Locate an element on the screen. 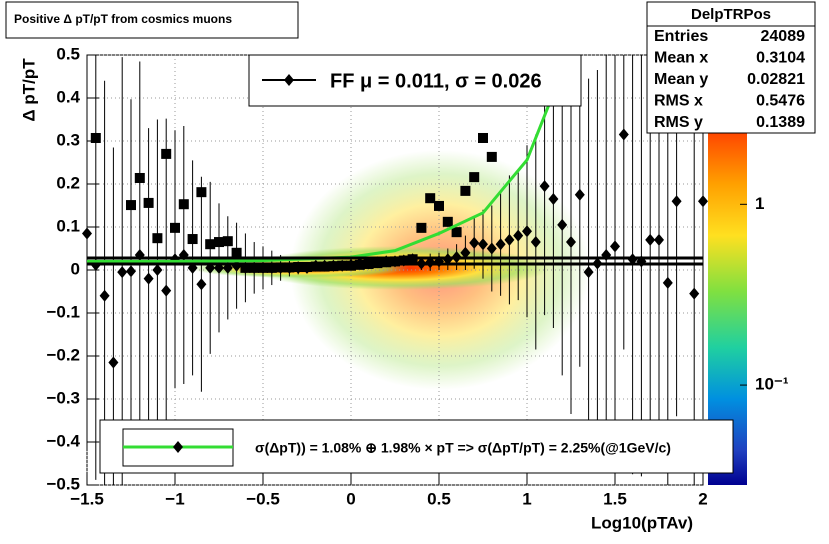 The width and height of the screenshot is (829, 544). x-tick-label: 2 is located at coordinates (702, 498).